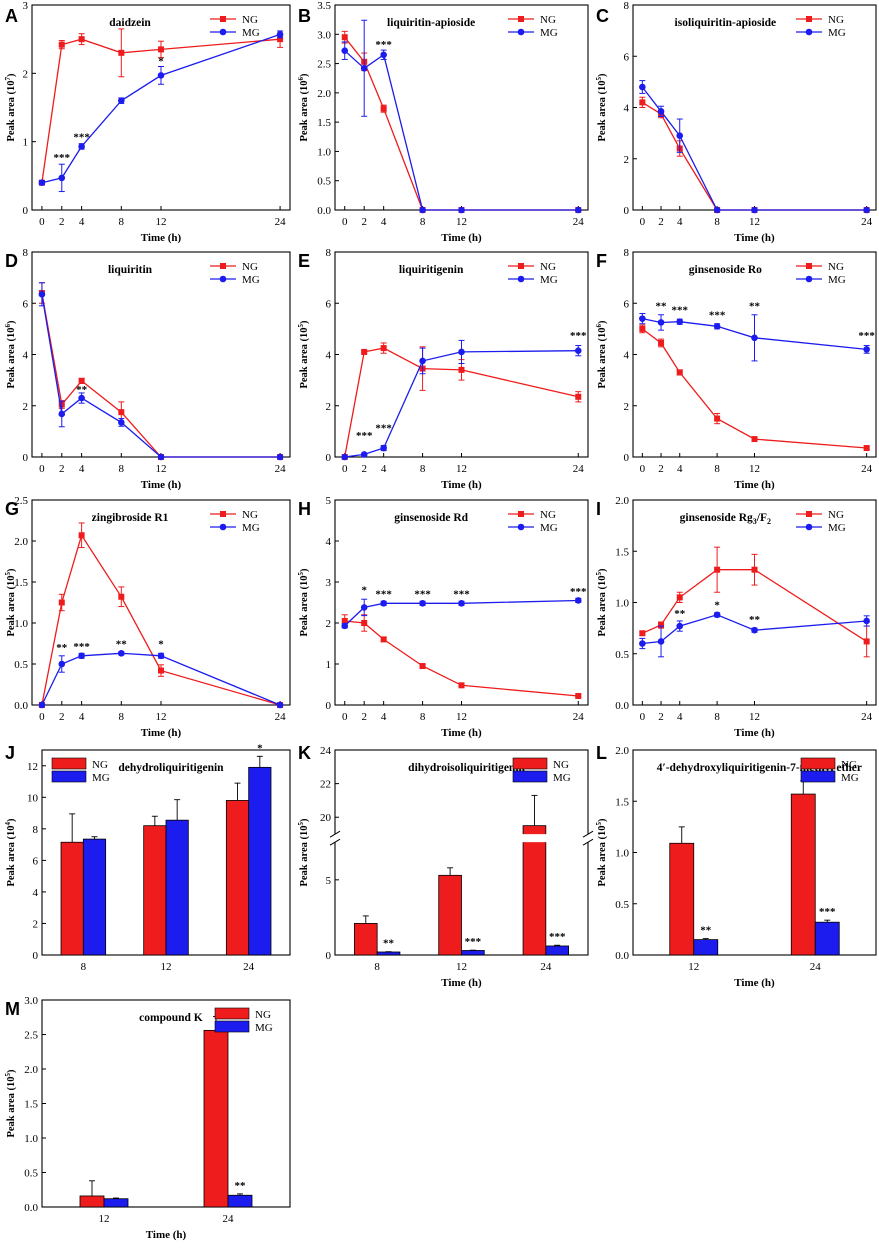  I want to click on bar-ng, so click(534, 890).